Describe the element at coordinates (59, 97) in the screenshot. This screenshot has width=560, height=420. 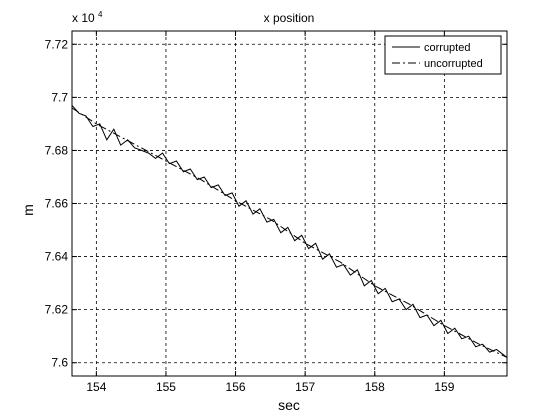
I see `y-tick-label: 7.7` at that location.